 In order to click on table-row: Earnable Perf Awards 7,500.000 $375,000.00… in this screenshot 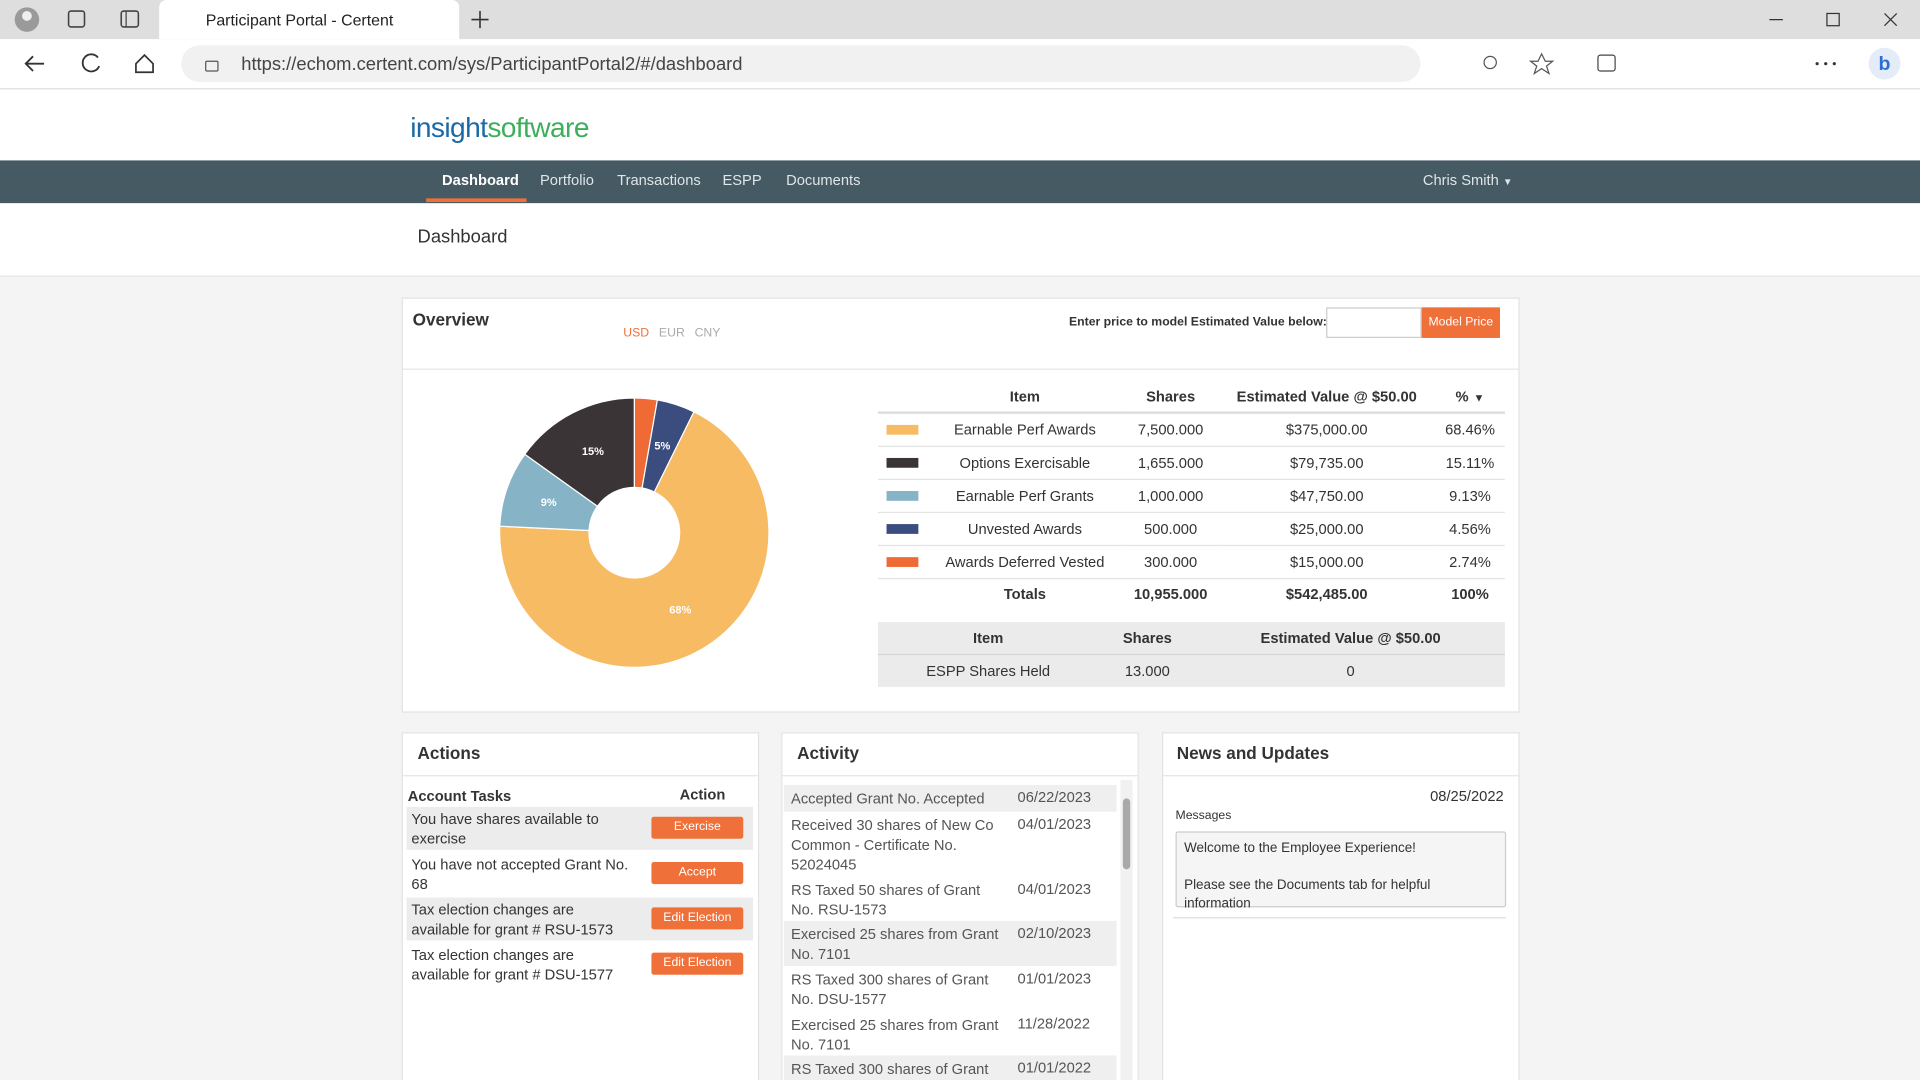, I will do `click(1191, 429)`.